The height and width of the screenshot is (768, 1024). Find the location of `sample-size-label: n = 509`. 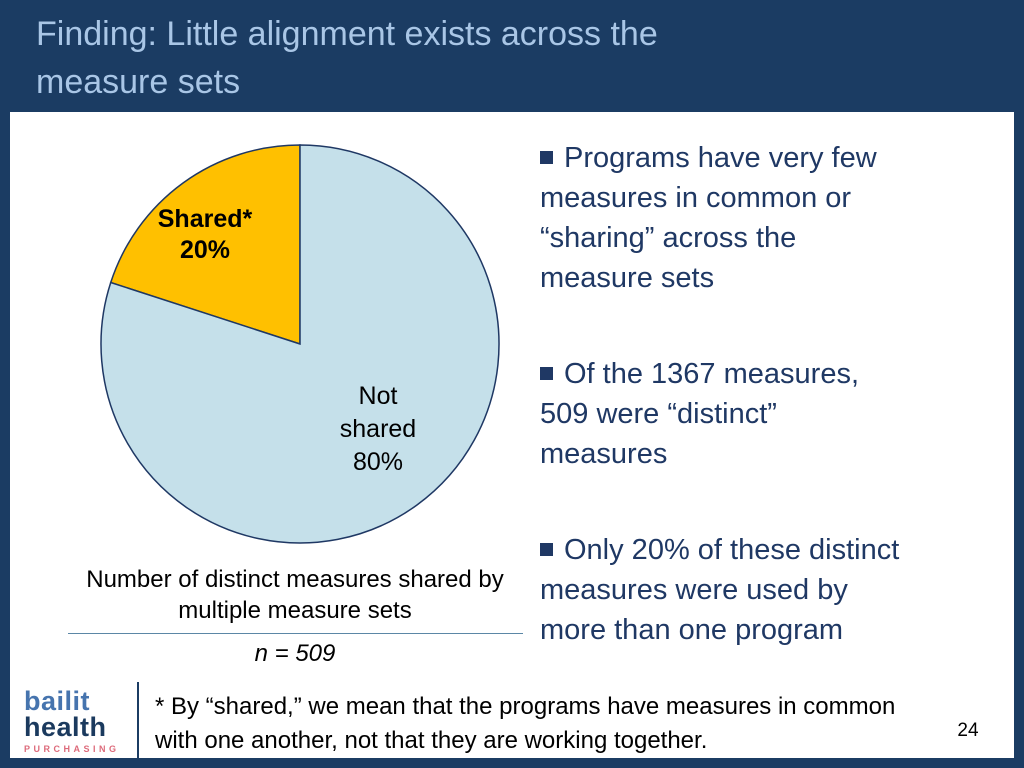

sample-size-label: n = 509 is located at coordinates (295, 653).